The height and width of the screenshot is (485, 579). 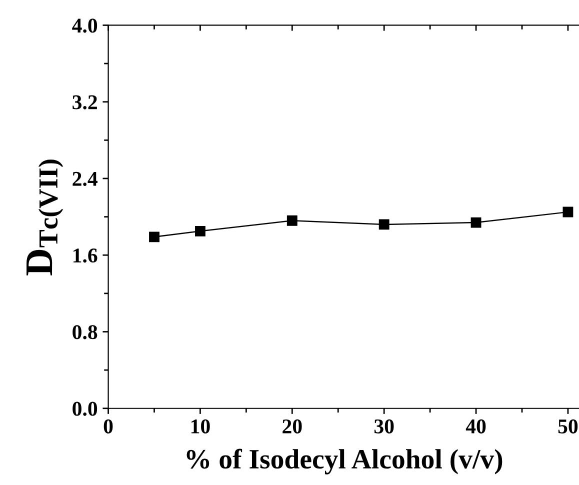 I want to click on y-tick-label: 4.0, so click(x=85, y=25).